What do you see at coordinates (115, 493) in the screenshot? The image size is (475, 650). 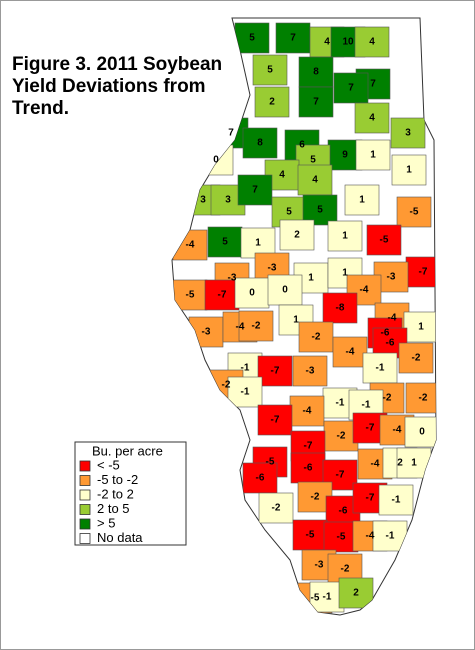 I see `legend-label: -2 to 2` at bounding box center [115, 493].